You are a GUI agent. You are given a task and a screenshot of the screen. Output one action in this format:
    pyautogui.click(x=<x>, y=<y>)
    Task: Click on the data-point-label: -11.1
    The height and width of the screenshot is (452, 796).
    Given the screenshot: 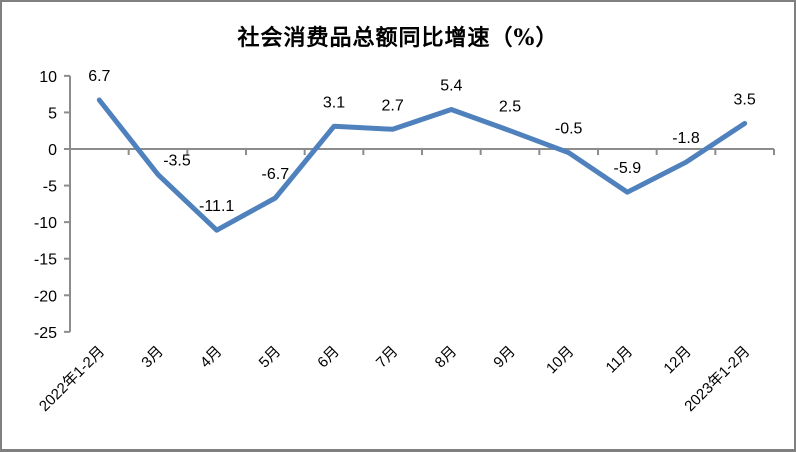 What is the action you would take?
    pyautogui.click(x=216, y=206)
    